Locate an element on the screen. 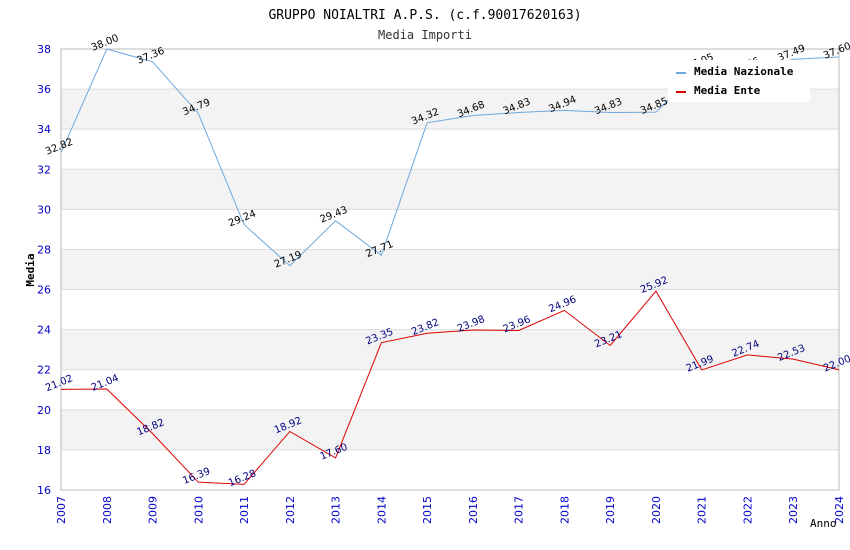 Image resolution: width=850 pixels, height=550 pixels. x-tick-label: 2019 is located at coordinates (610, 510).